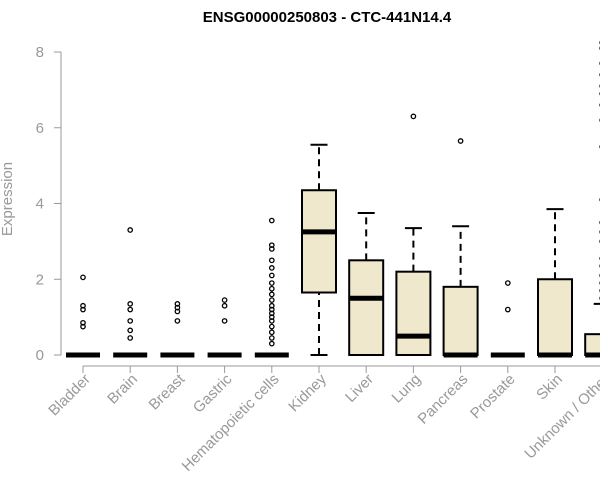 The height and width of the screenshot is (500, 600). I want to click on box-gastric, so click(224, 327).